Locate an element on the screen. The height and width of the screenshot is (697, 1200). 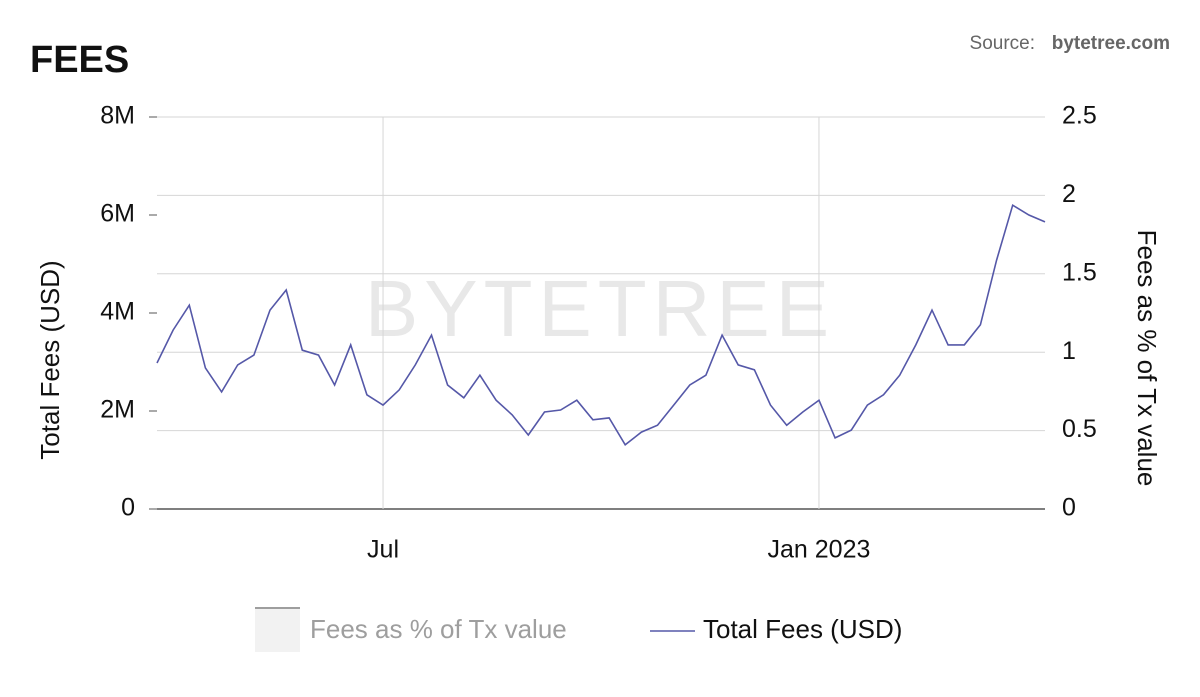
y-tick-label: 8M is located at coordinates (117, 116).